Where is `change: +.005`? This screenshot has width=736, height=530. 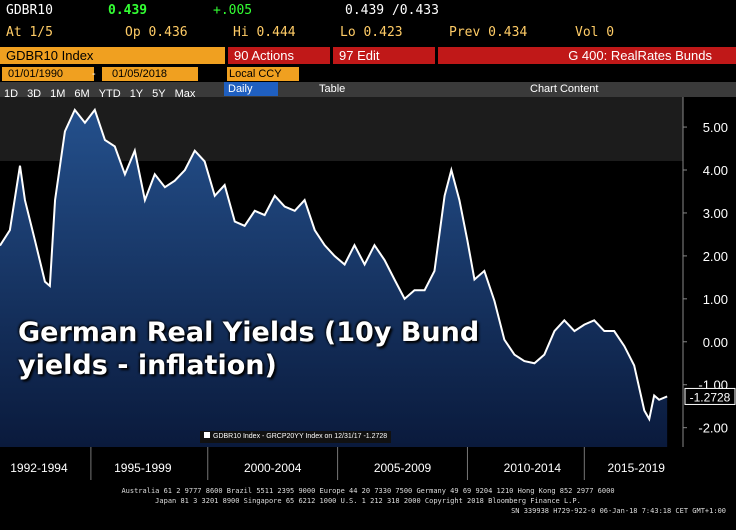
change: +.005 is located at coordinates (233, 10).